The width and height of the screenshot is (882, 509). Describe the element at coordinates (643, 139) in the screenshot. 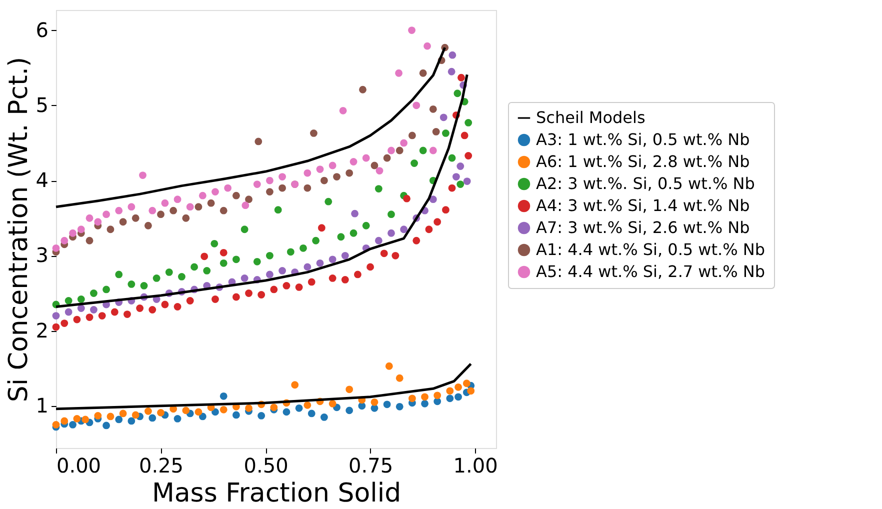

I see `legend-label: A3: 1 wt.% Si, 0.5 wt.% Nb` at that location.